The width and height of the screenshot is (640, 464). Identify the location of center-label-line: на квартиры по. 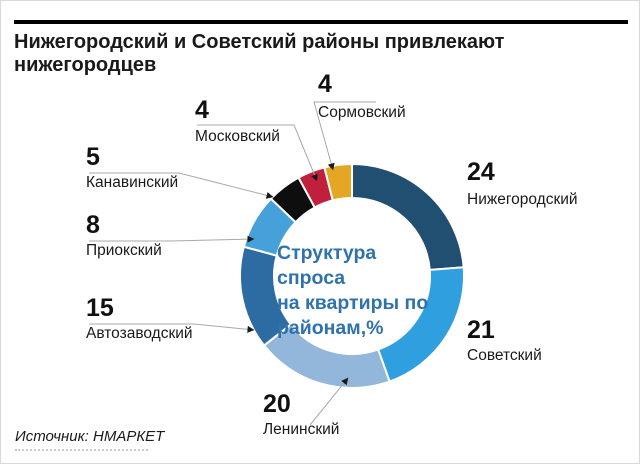
(353, 303).